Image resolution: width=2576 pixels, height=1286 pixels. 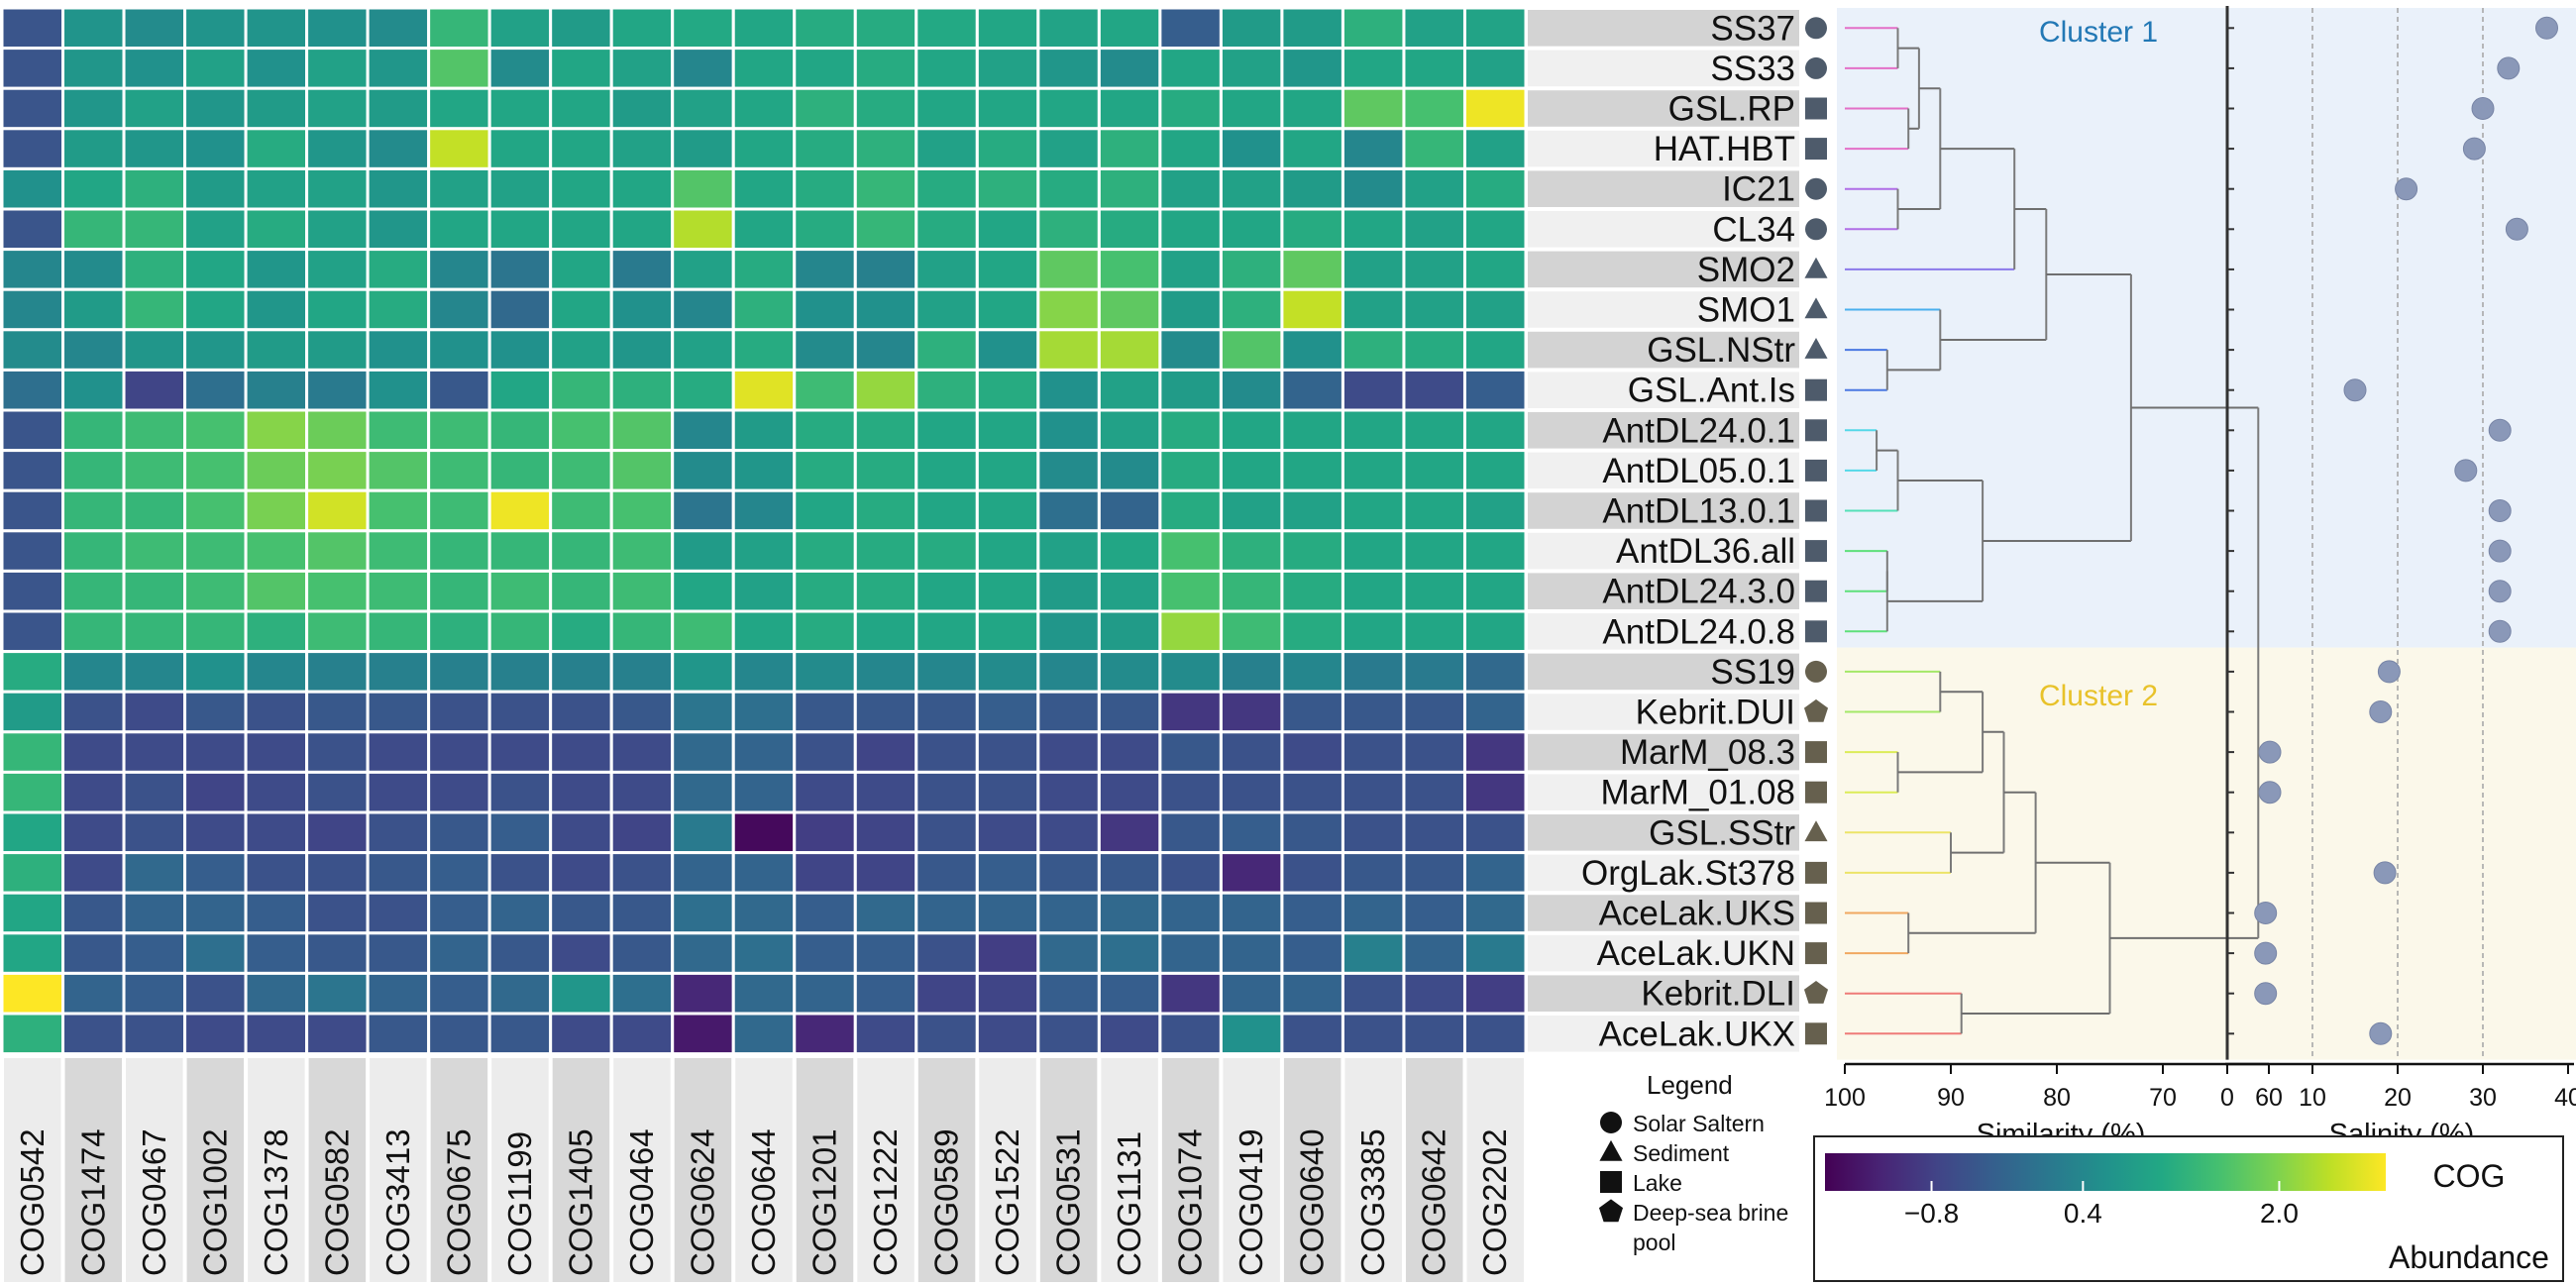 What do you see at coordinates (1190, 1202) in the screenshot?
I see `column-label: COG1074` at bounding box center [1190, 1202].